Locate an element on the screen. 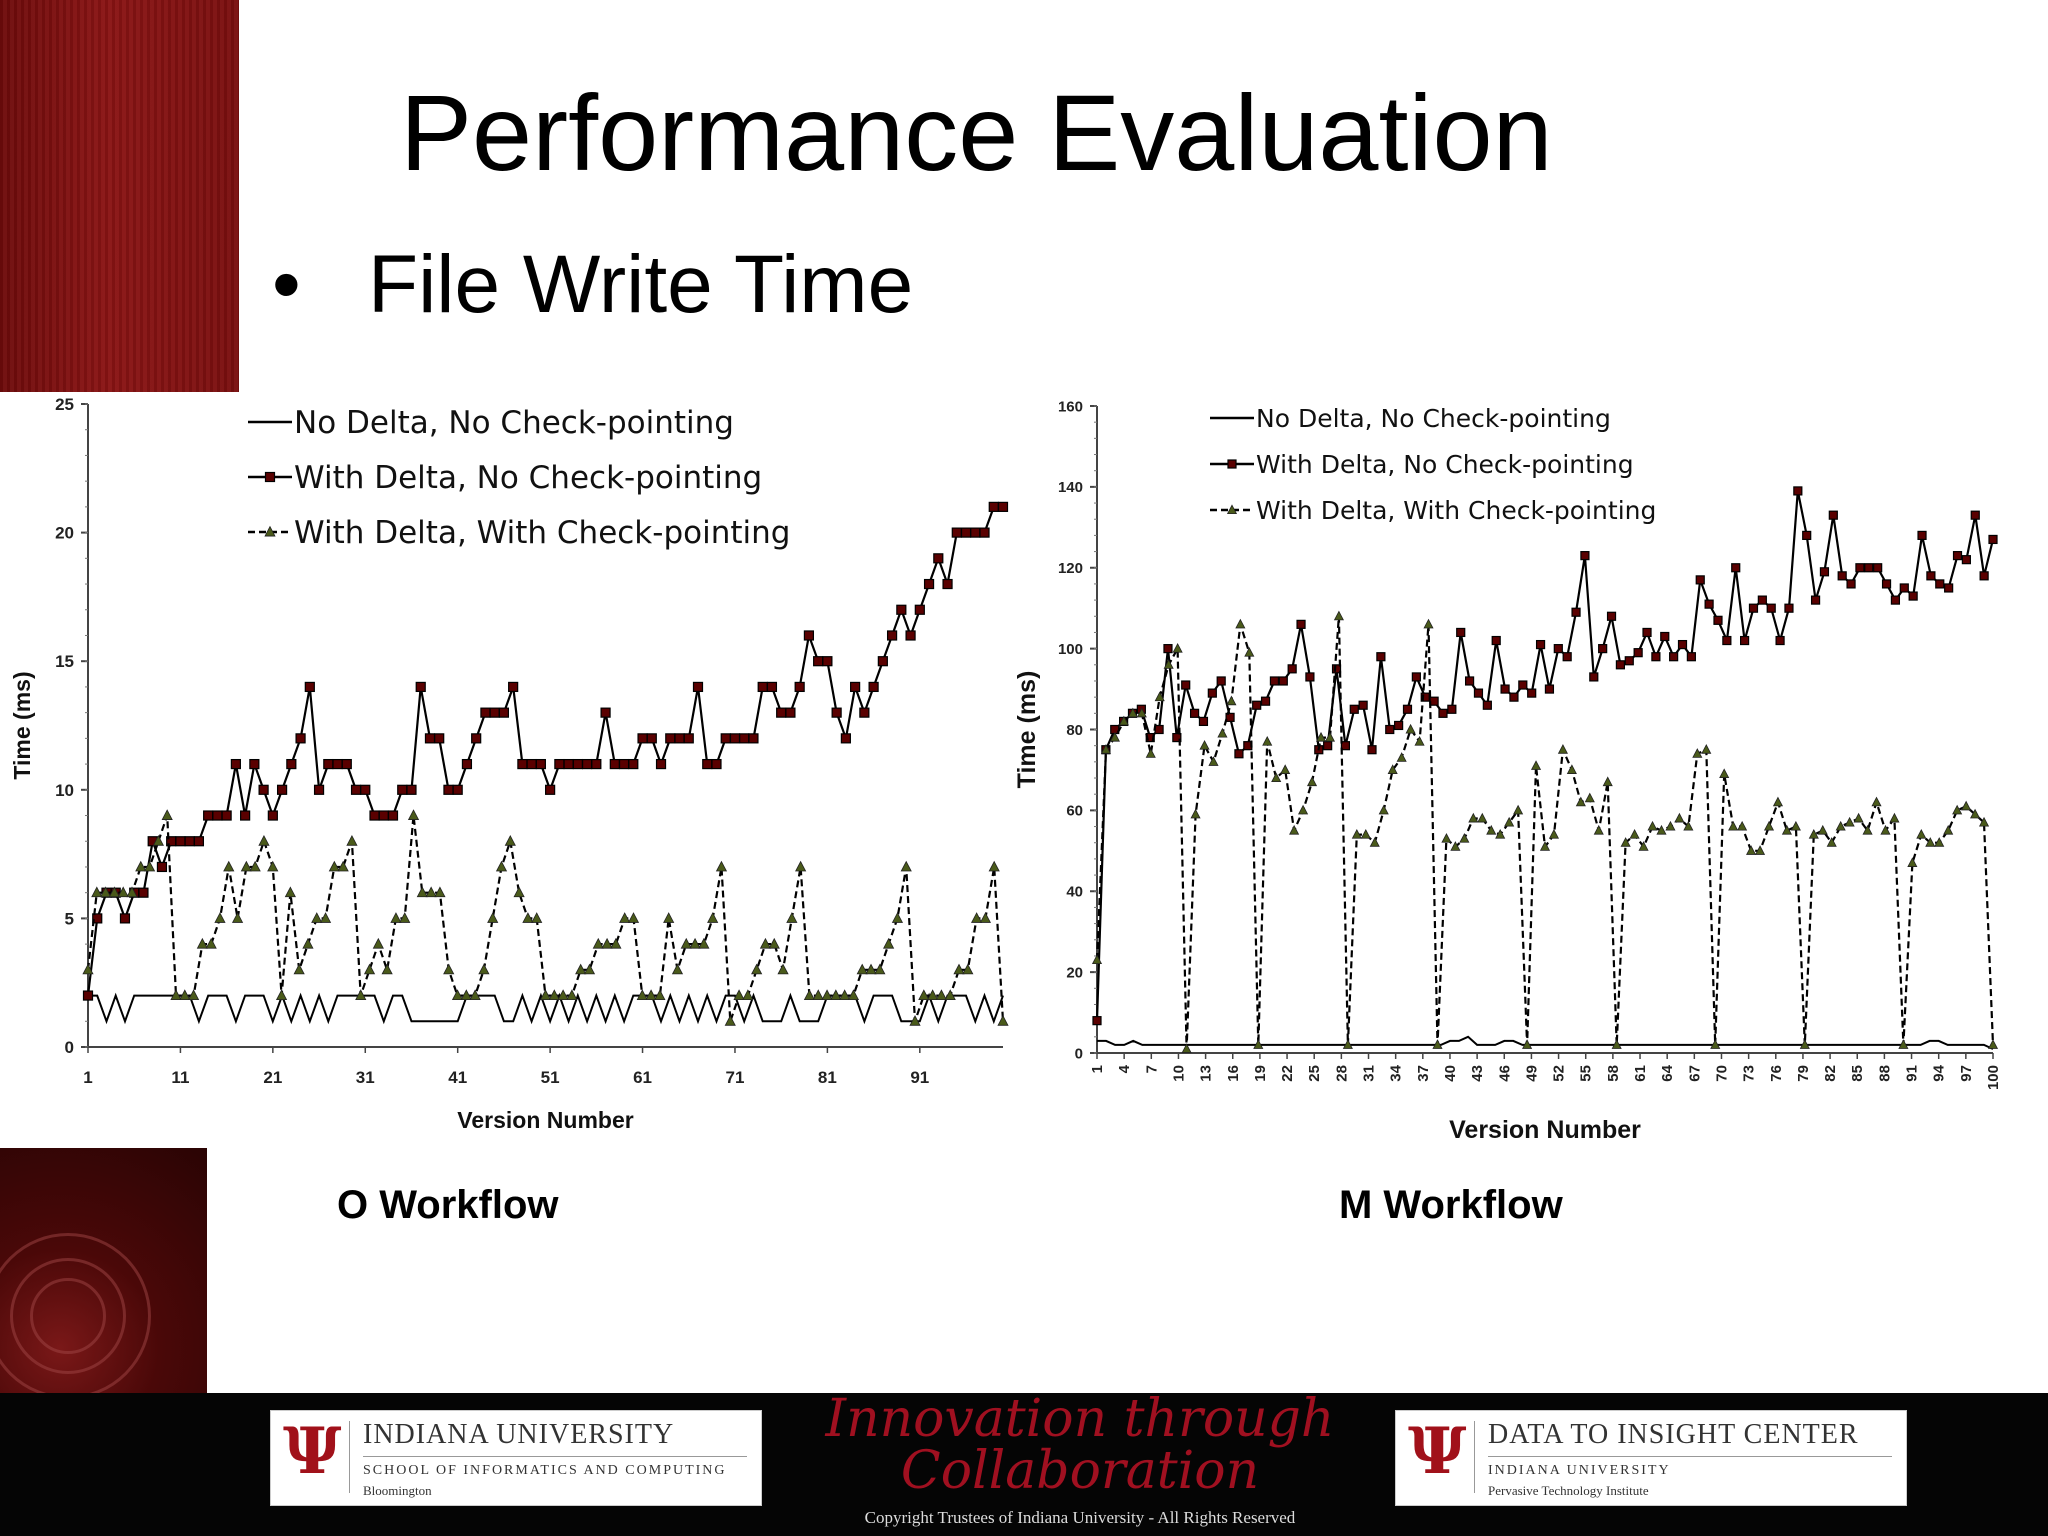 This screenshot has width=2048, height=1536. legend-swatch-marker is located at coordinates (1232, 464).